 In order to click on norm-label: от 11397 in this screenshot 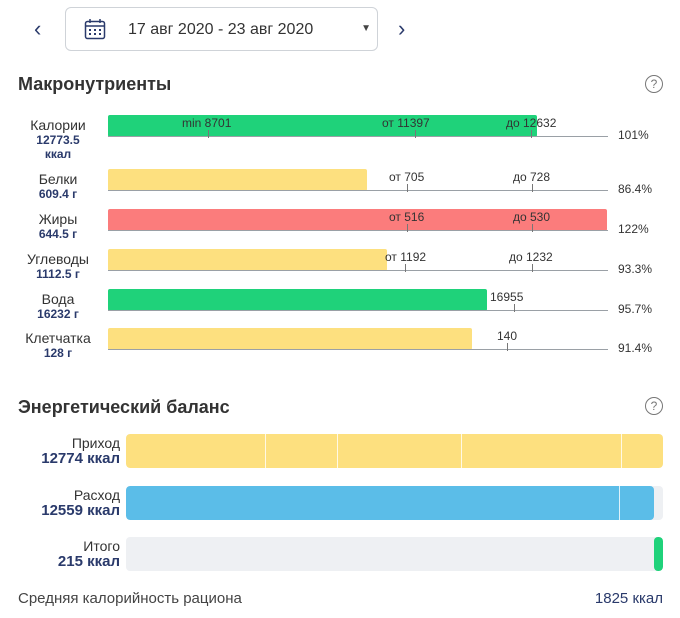, I will do `click(406, 123)`.